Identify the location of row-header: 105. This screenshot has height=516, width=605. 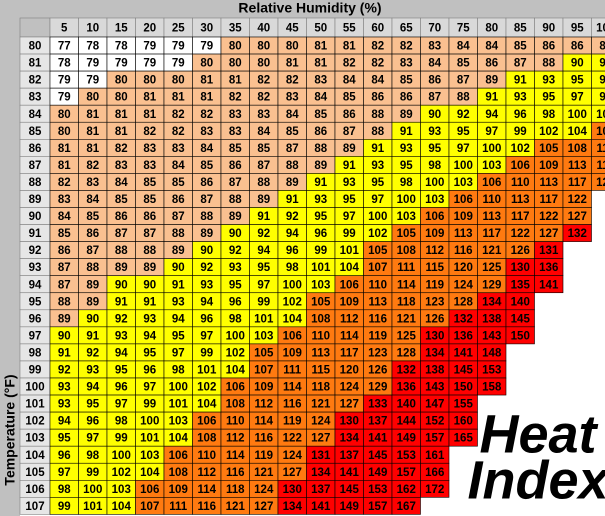
(35, 473).